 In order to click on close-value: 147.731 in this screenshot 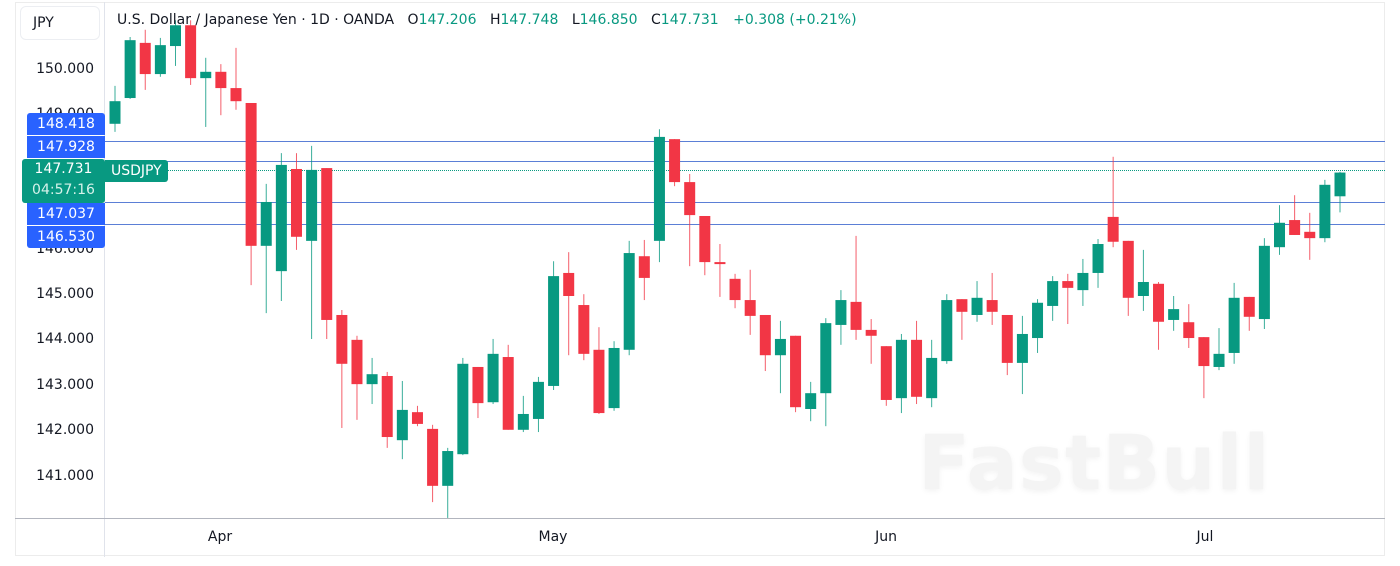, I will do `click(689, 20)`.